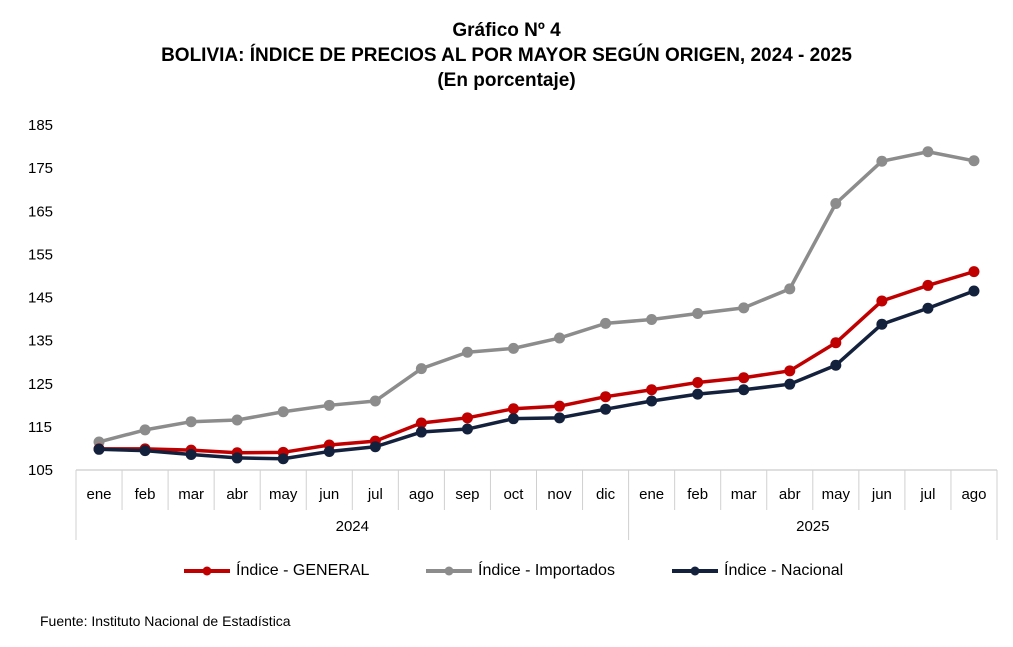 Image resolution: width=1013 pixels, height=647 pixels. I want to click on legend-item-nacional: Índice - Nacional, so click(756, 571).